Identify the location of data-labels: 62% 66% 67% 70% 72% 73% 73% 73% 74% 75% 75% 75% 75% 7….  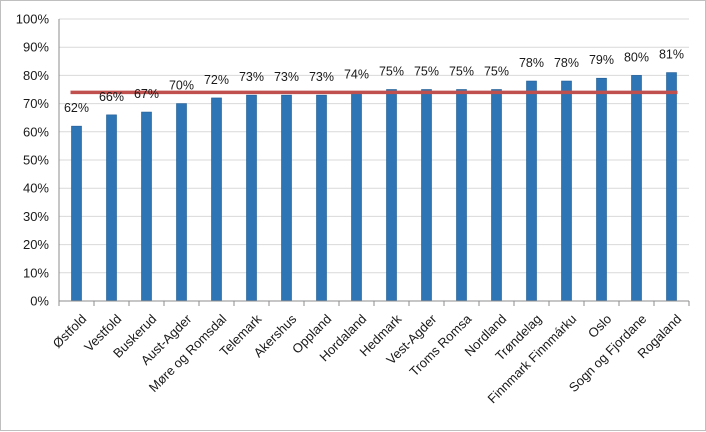
(374, 82).